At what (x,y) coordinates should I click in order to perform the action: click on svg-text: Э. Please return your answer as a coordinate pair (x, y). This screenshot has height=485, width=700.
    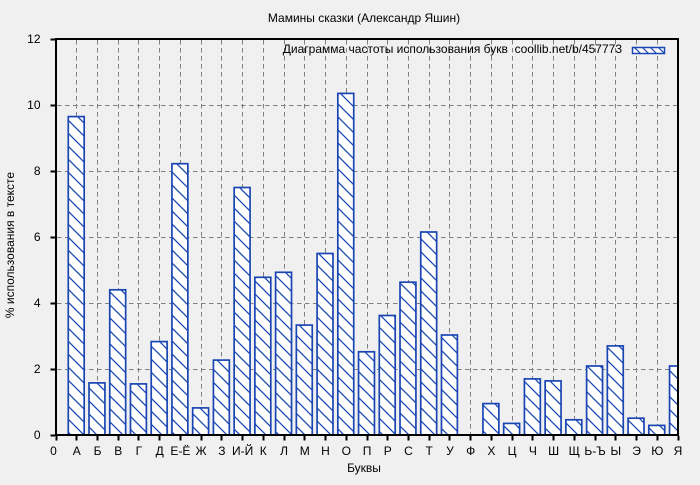
    Looking at the image, I should click on (636, 451).